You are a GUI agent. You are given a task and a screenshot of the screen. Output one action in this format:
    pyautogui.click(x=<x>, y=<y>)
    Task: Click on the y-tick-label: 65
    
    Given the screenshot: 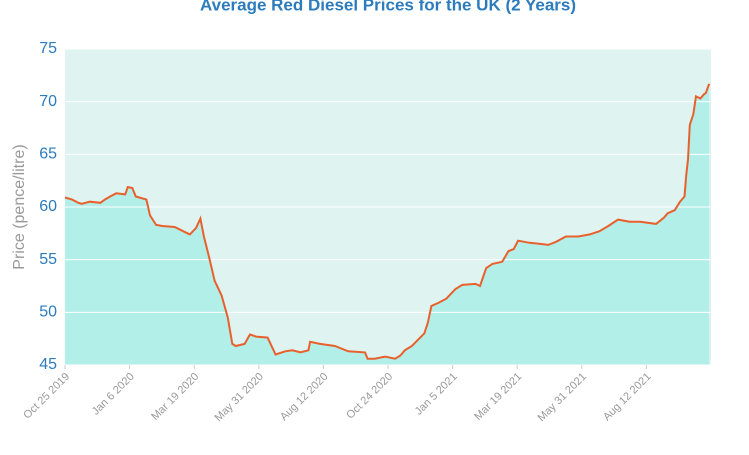 What is the action you would take?
    pyautogui.click(x=48, y=154)
    